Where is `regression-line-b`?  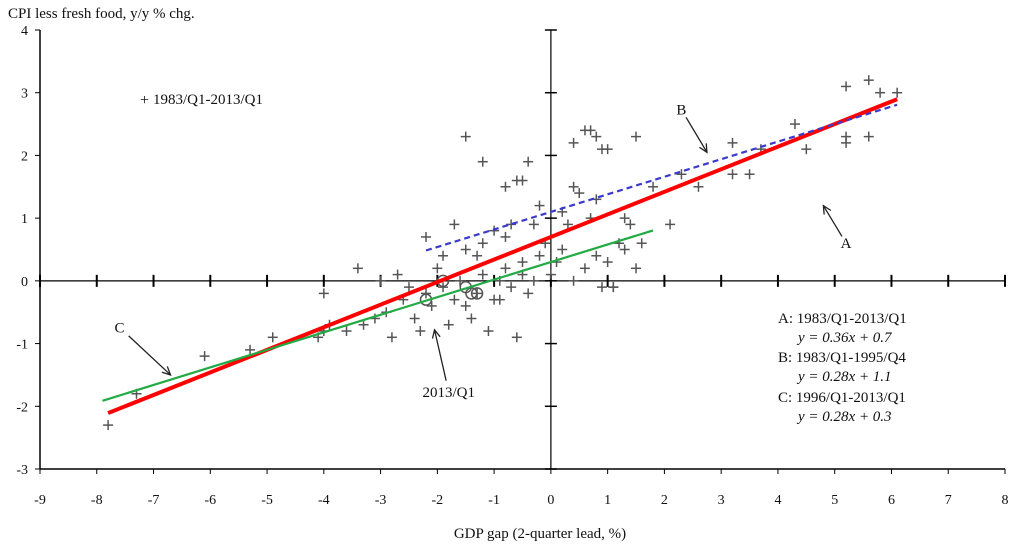 regression-line-b is located at coordinates (661, 177).